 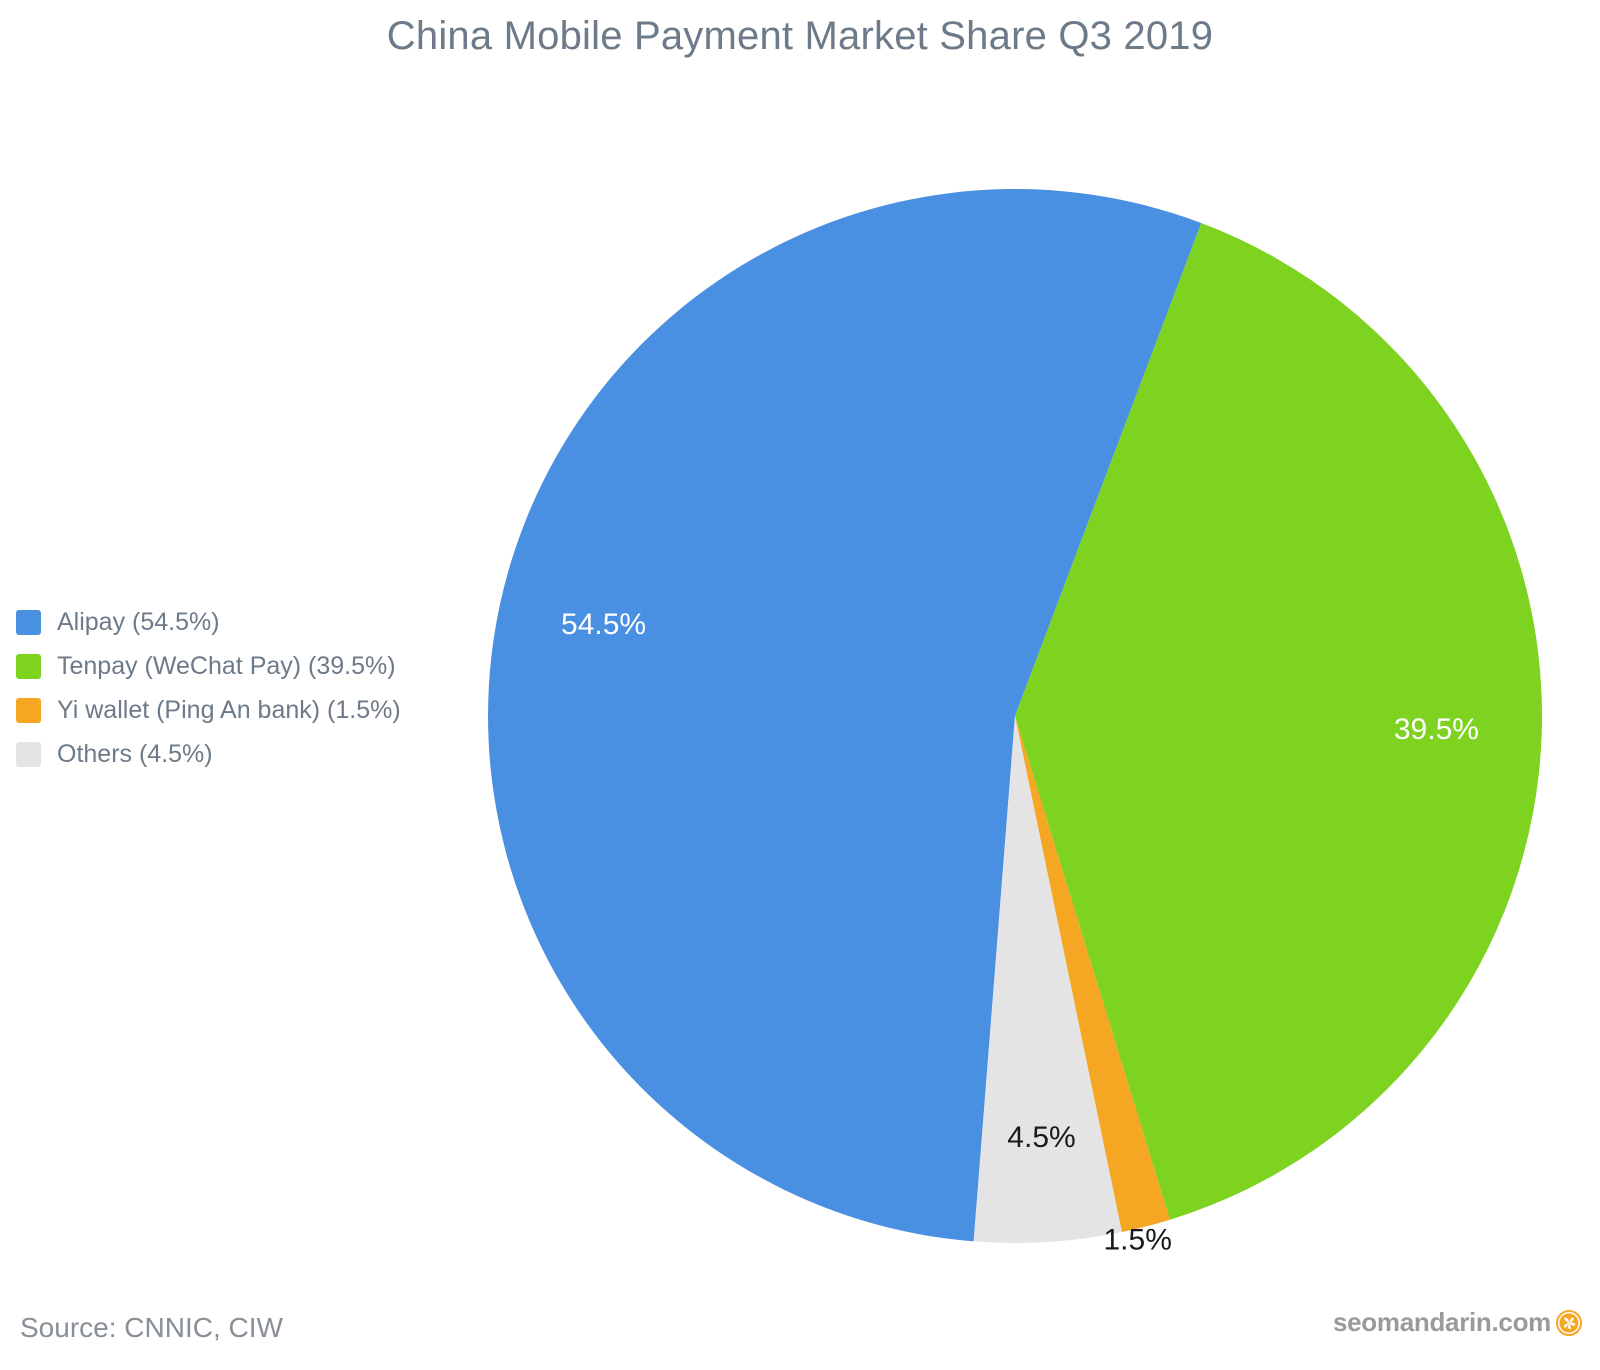 What do you see at coordinates (1138, 1239) in the screenshot?
I see `pie-slice-label: 1.5%` at bounding box center [1138, 1239].